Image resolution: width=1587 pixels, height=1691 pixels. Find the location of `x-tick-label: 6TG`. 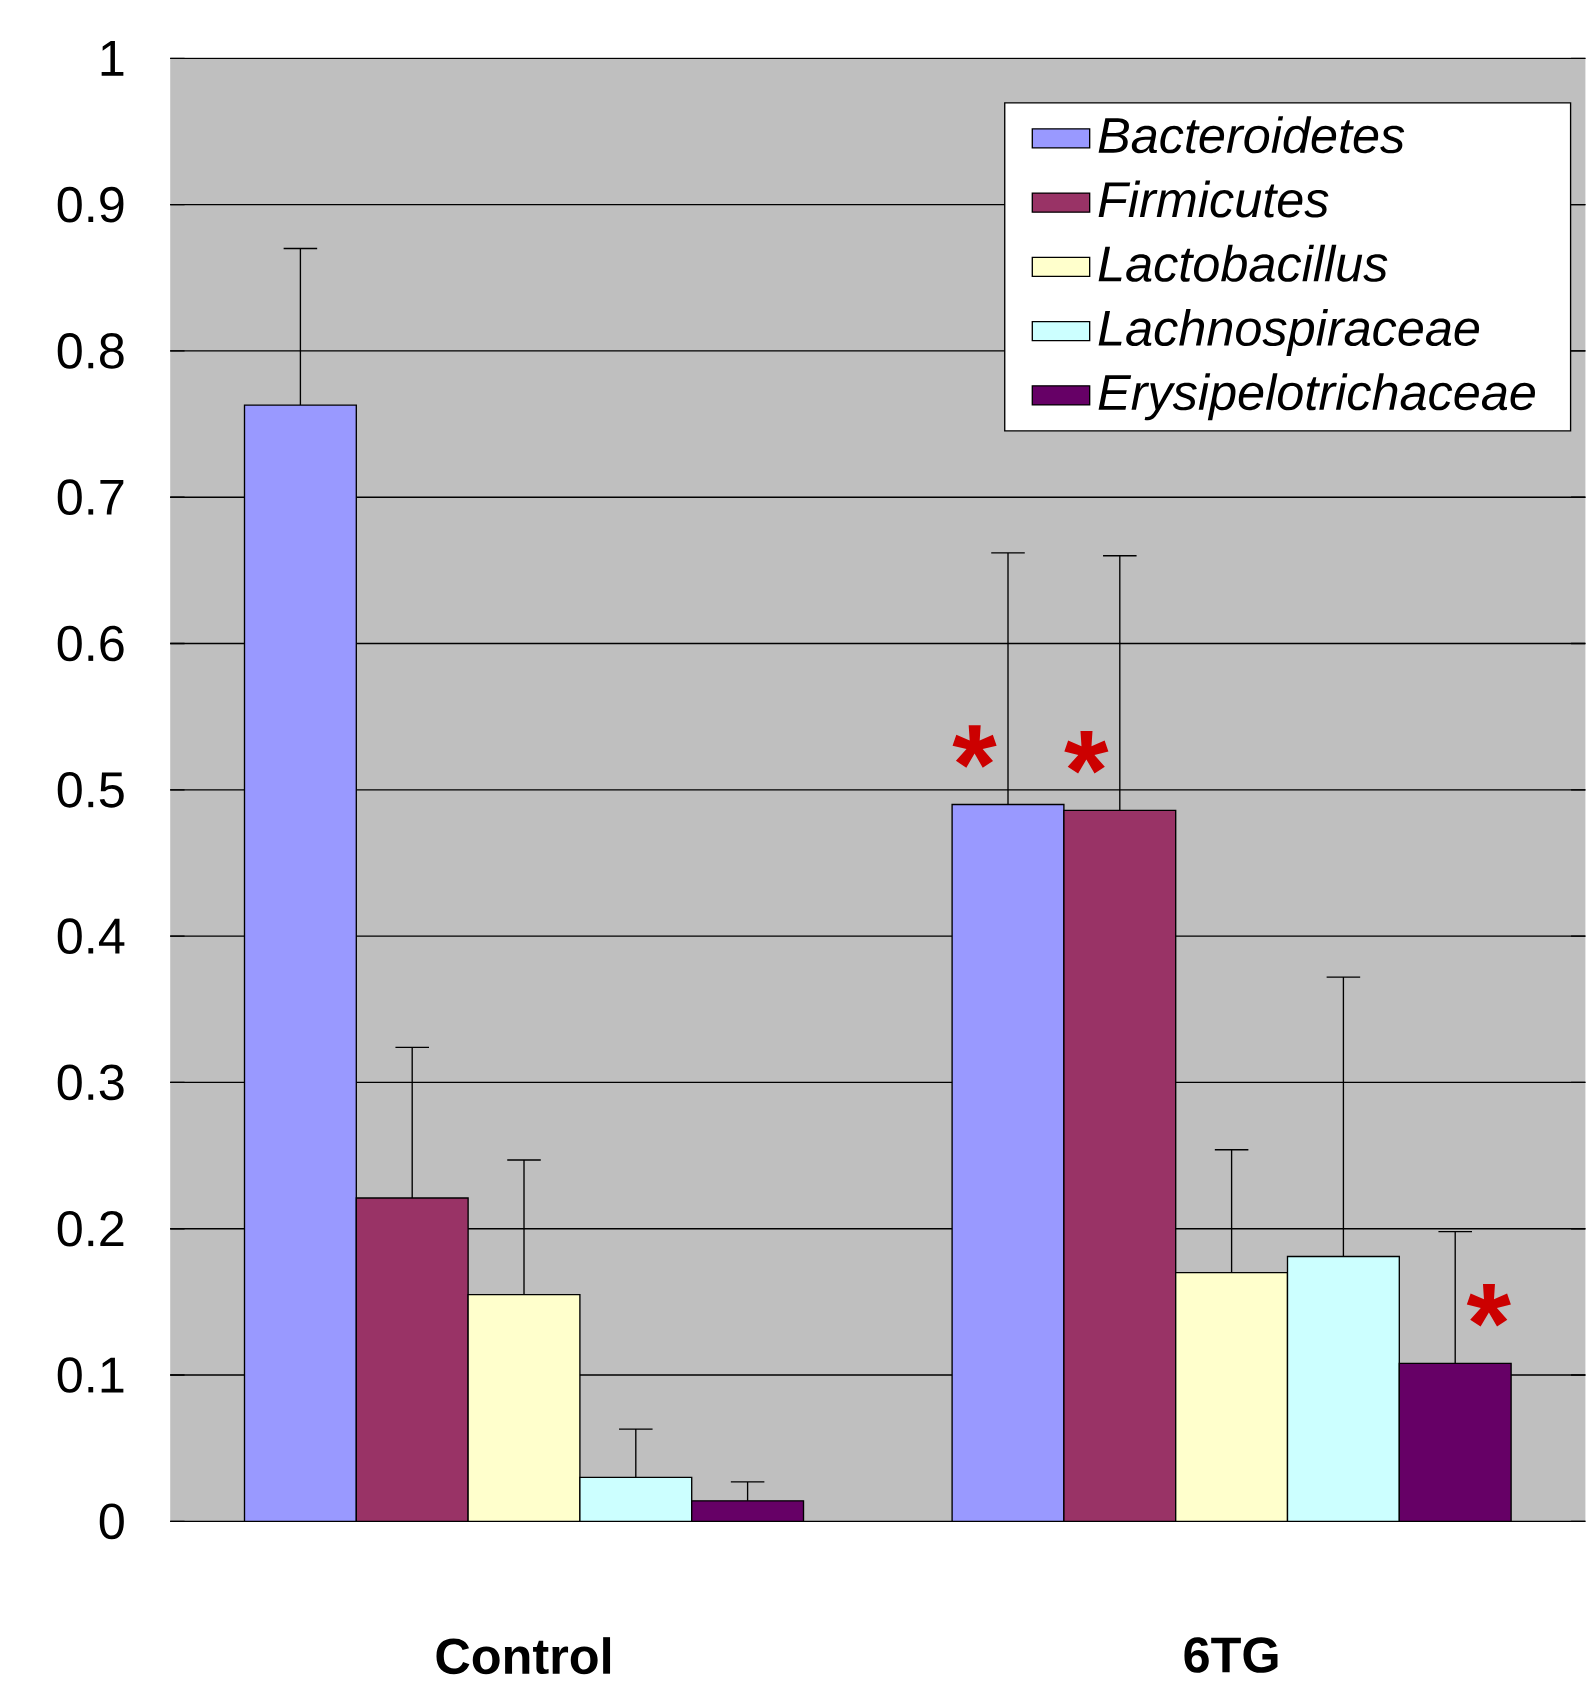

x-tick-label: 6TG is located at coordinates (1231, 1655).